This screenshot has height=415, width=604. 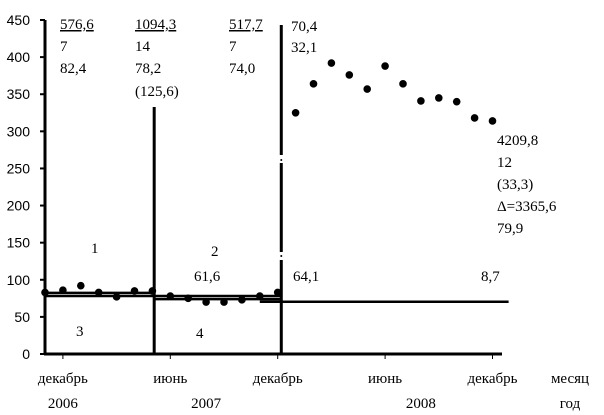 I want to click on block4-line-2: 32,1, so click(x=304, y=48).